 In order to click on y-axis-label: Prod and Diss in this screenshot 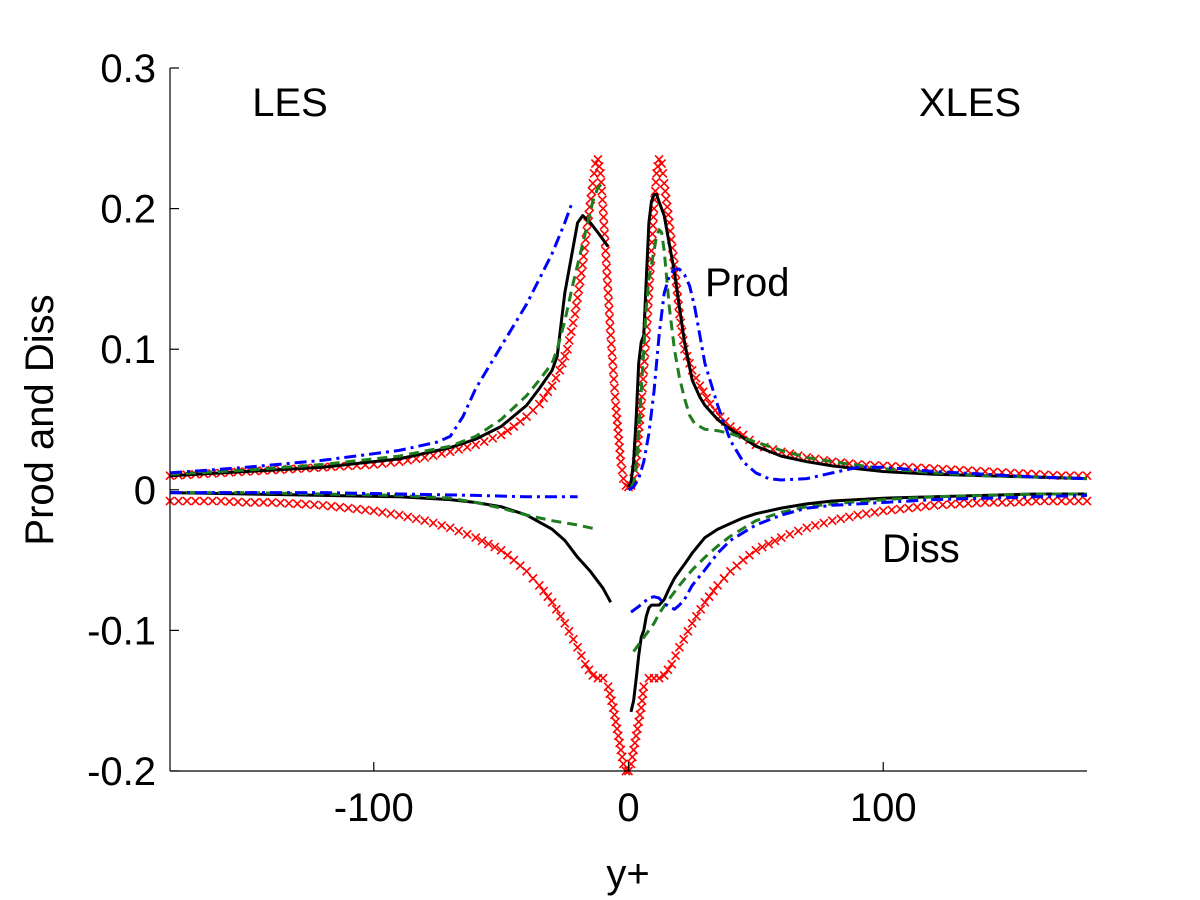, I will do `click(40, 419)`.